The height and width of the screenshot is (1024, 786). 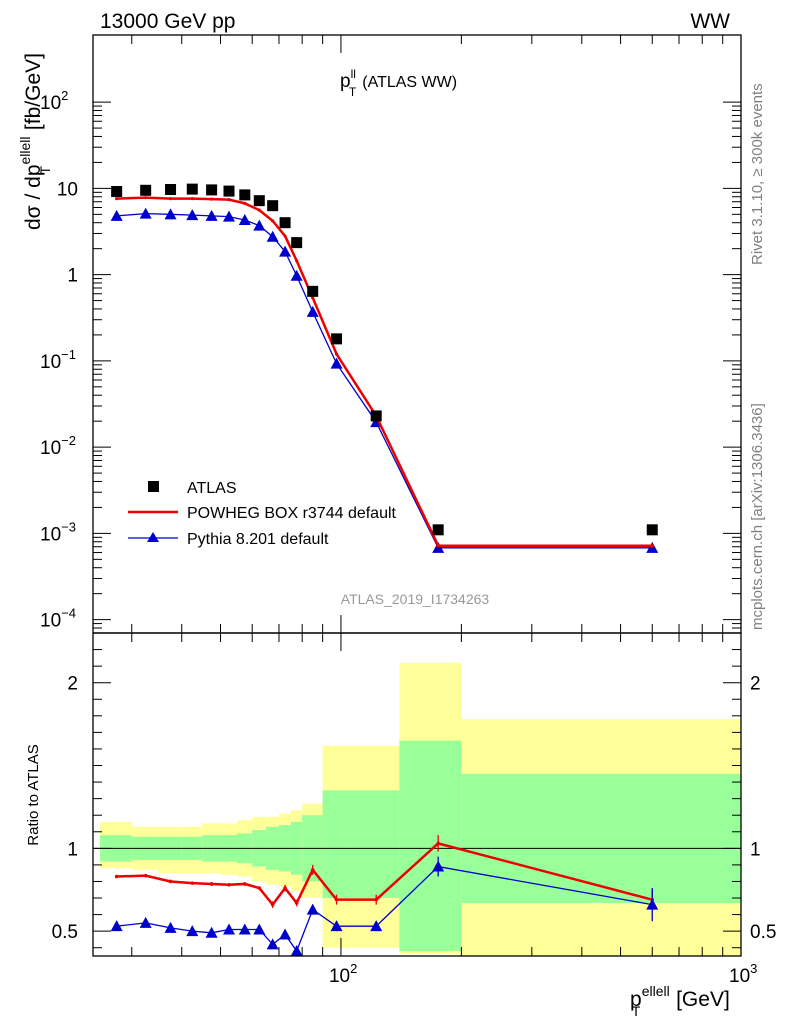 I want to click on ratio-powheg-line, so click(x=384, y=874).